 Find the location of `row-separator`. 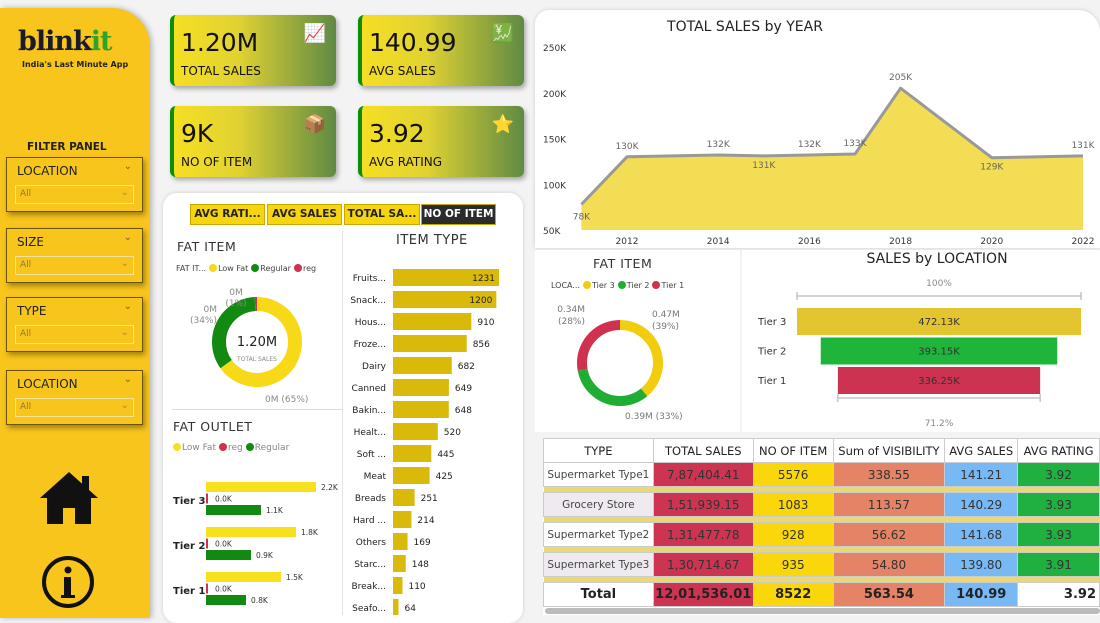

row-separator is located at coordinates (821, 489).